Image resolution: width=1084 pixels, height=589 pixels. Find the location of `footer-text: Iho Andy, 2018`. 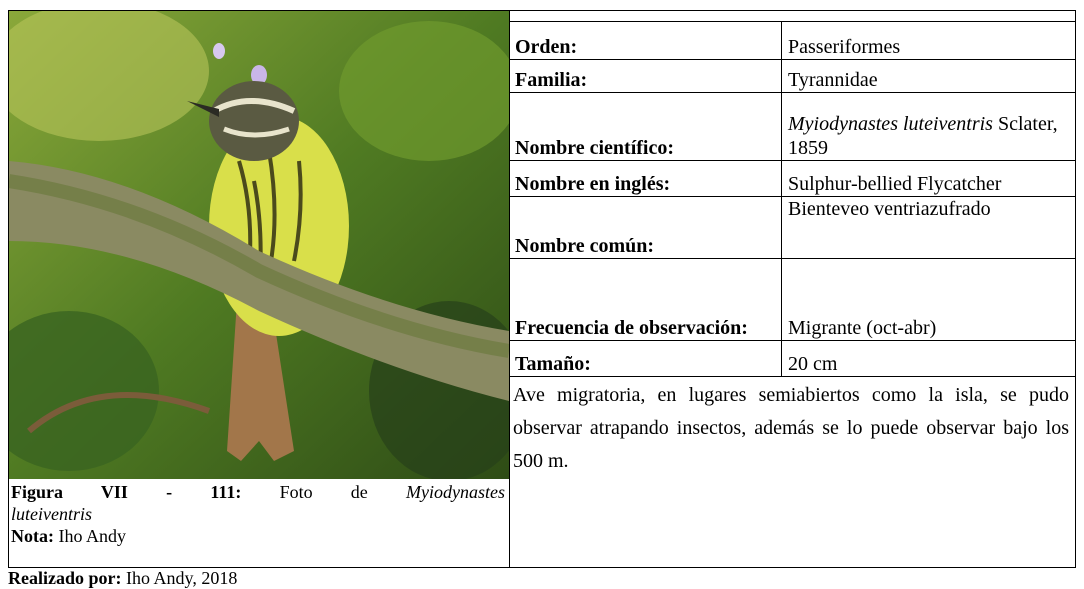

footer-text: Iho Andy, 2018 is located at coordinates (181, 578).